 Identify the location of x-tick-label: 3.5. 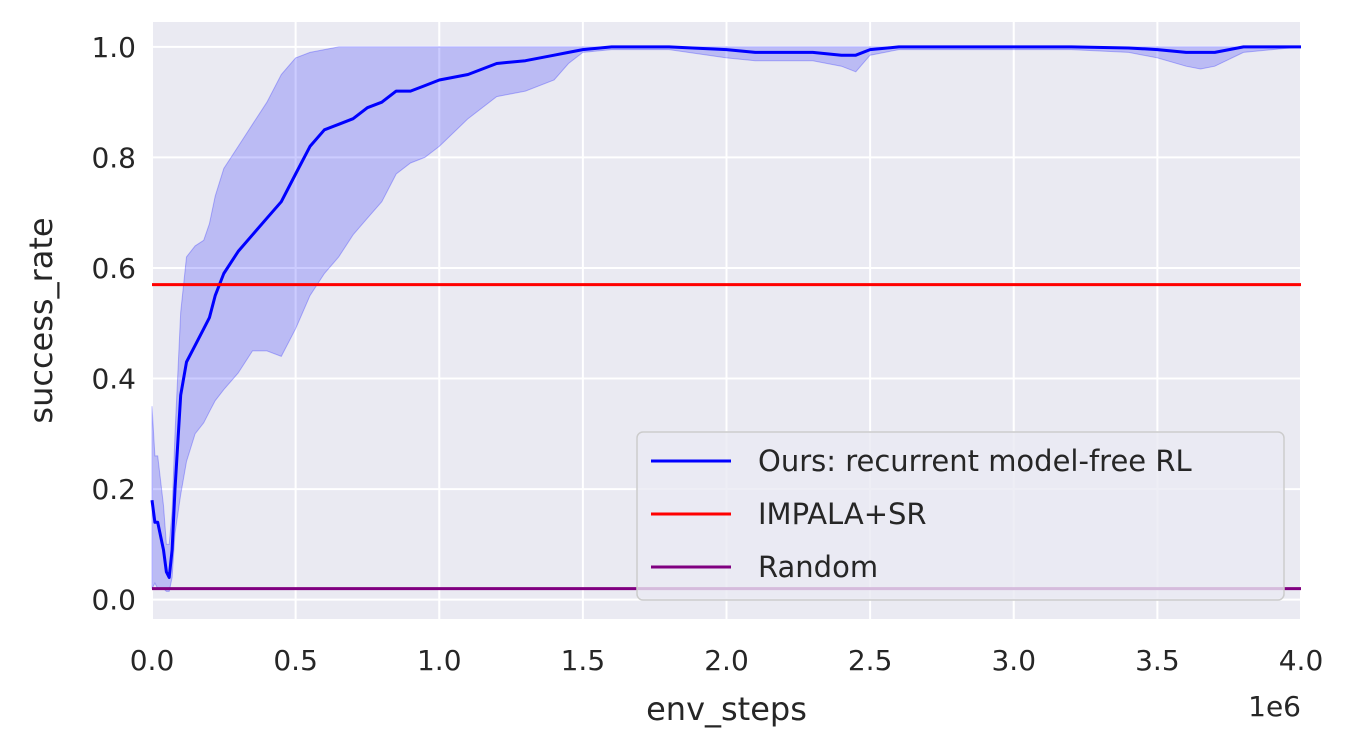
(1157, 660).